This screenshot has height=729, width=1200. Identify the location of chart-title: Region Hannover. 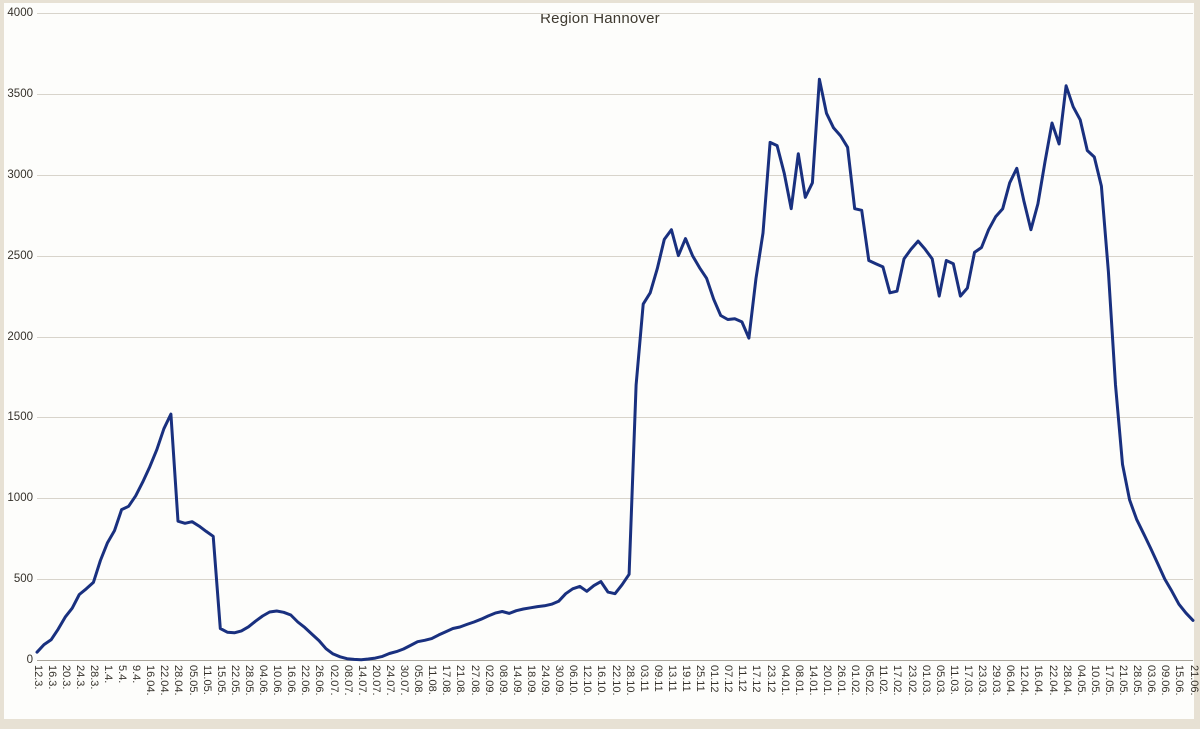
(600, 18).